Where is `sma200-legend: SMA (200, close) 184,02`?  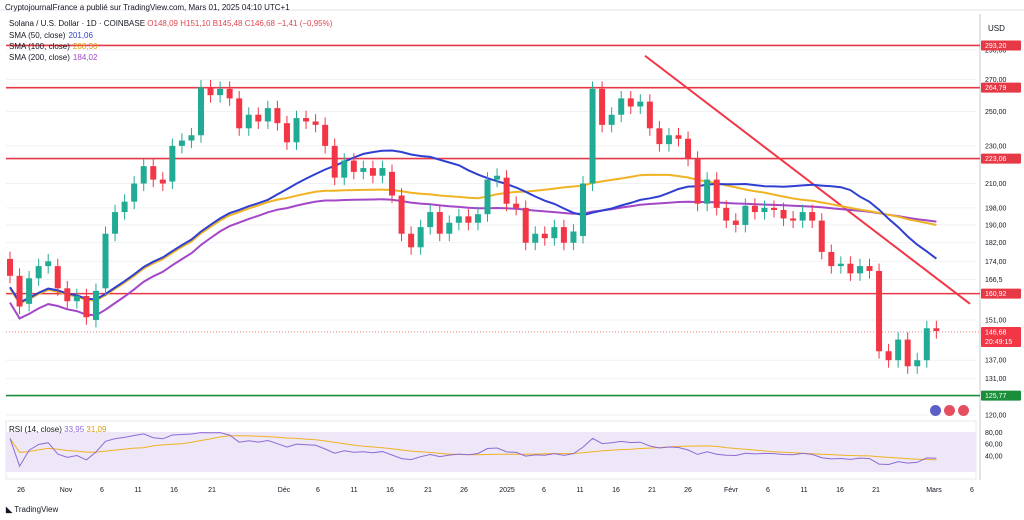
sma200-legend: SMA (200, close) 184,02 is located at coordinates (53, 57).